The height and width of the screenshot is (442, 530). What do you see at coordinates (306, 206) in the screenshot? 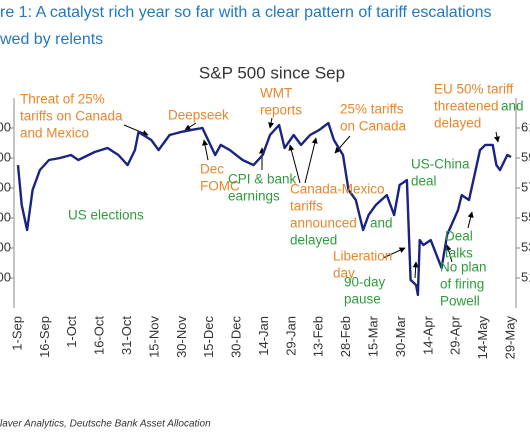
I see `annotation: tariffs` at bounding box center [306, 206].